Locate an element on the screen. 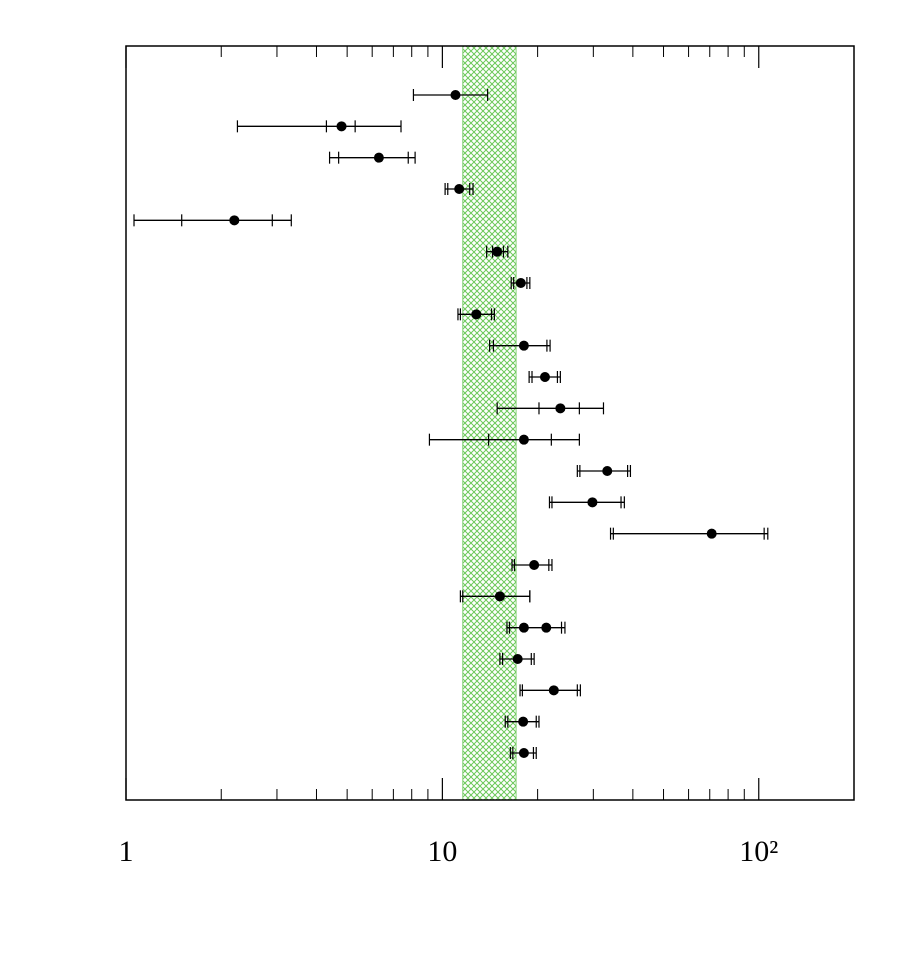 This screenshot has height=954, width=899. x-tick-label: 10 is located at coordinates (442, 851).